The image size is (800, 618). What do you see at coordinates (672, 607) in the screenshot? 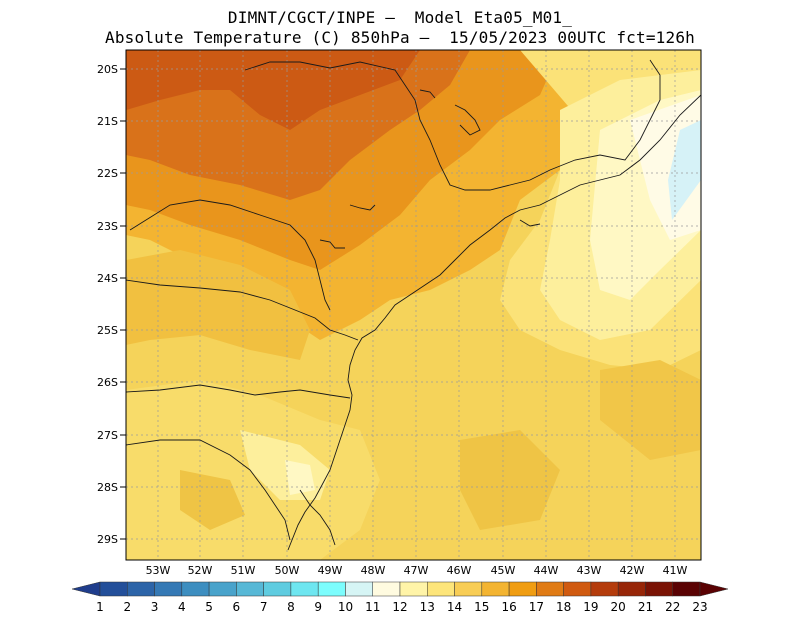
I see `colorbar-tick-label: 22` at bounding box center [672, 607].